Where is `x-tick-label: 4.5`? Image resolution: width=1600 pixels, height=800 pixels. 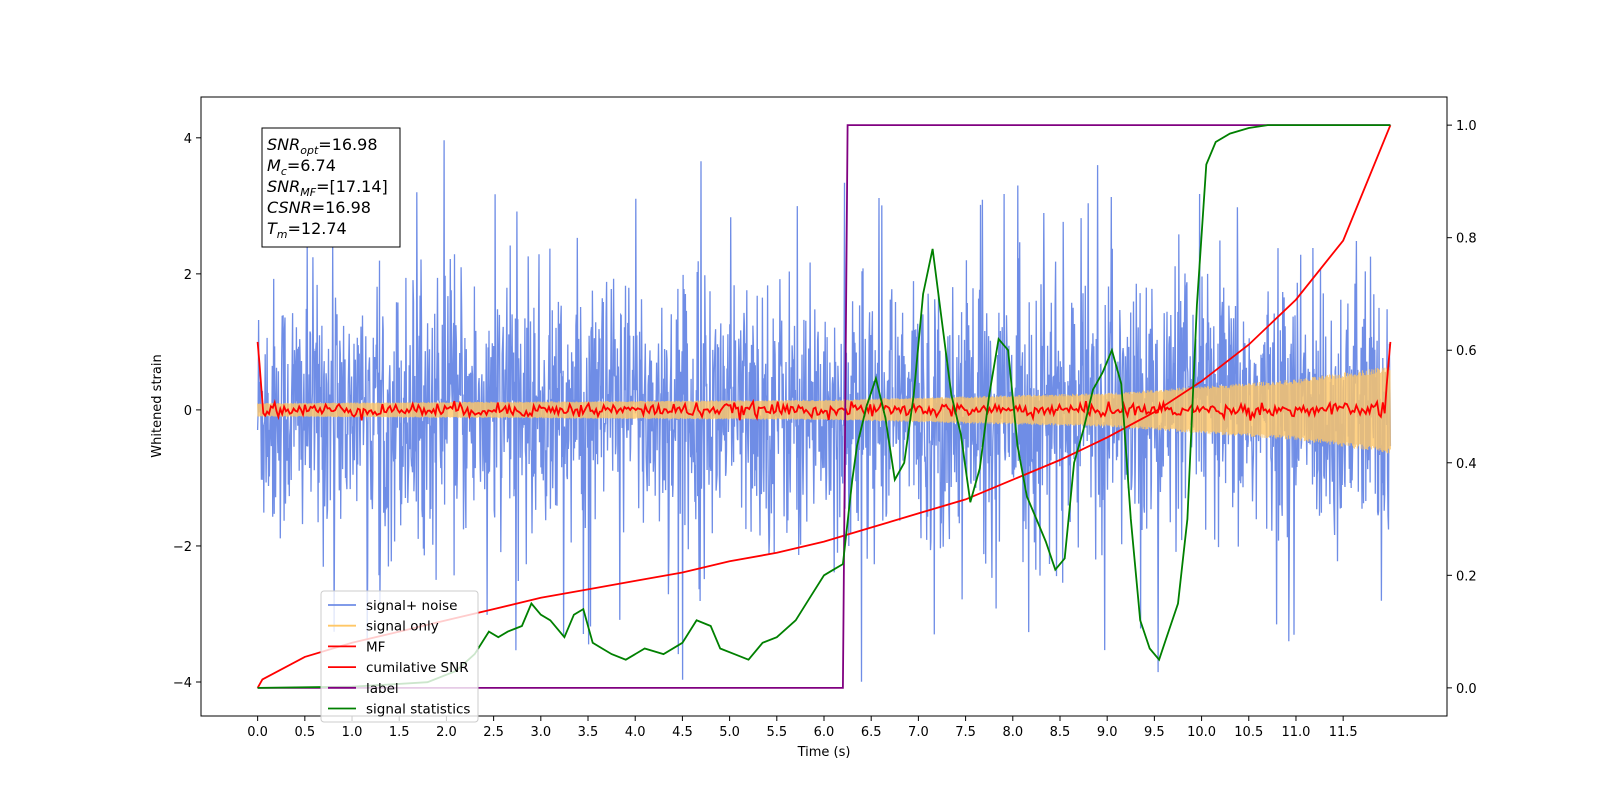
x-tick-label: 4.5 is located at coordinates (682, 732).